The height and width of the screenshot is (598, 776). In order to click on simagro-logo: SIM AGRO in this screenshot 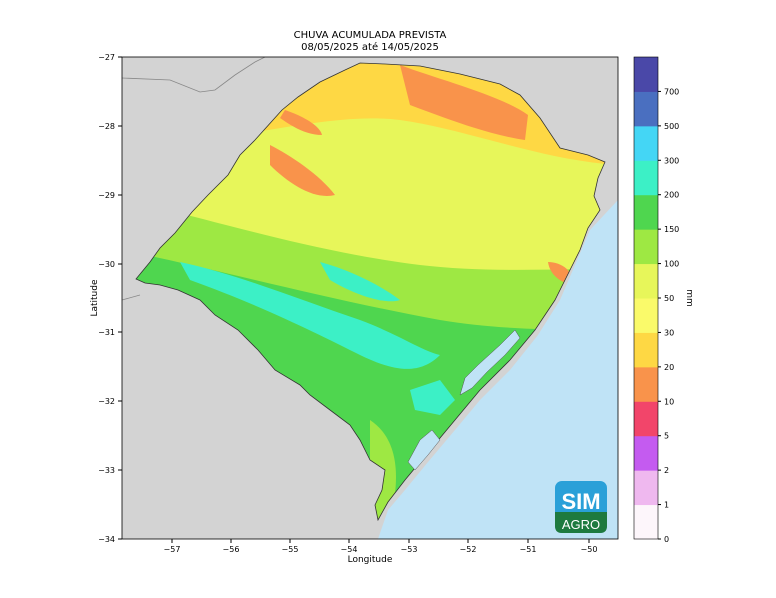, I will do `click(581, 507)`.